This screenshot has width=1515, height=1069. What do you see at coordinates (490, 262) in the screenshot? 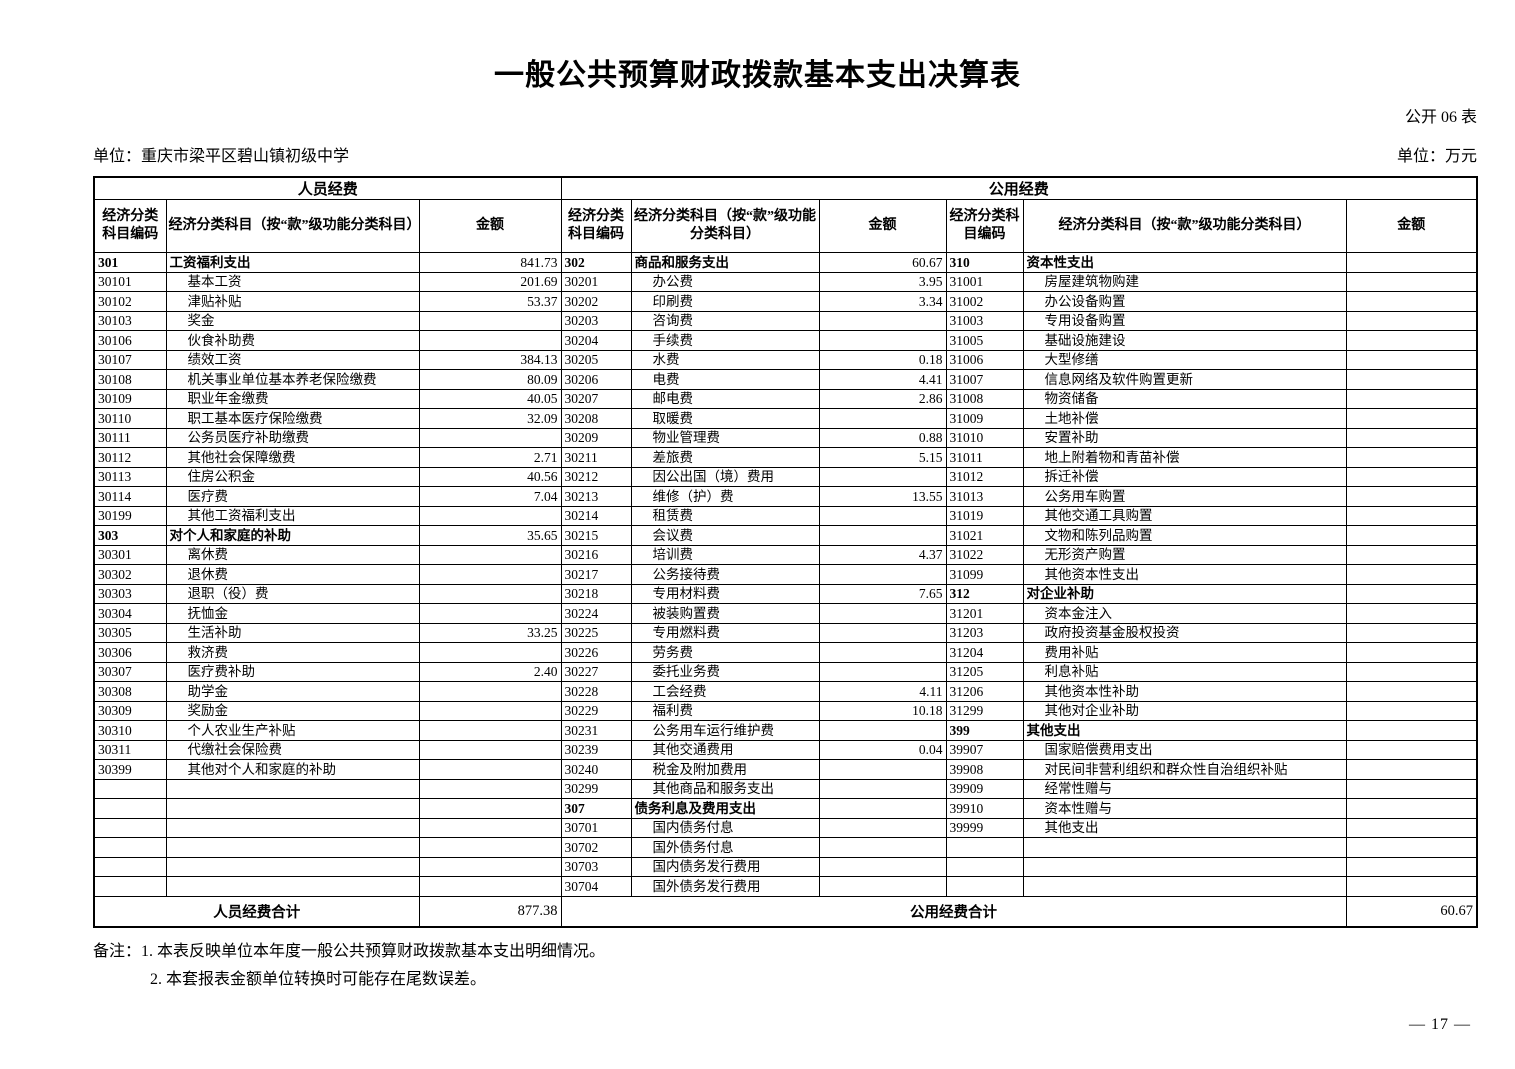
I see `amount-cell: 841.73` at bounding box center [490, 262].